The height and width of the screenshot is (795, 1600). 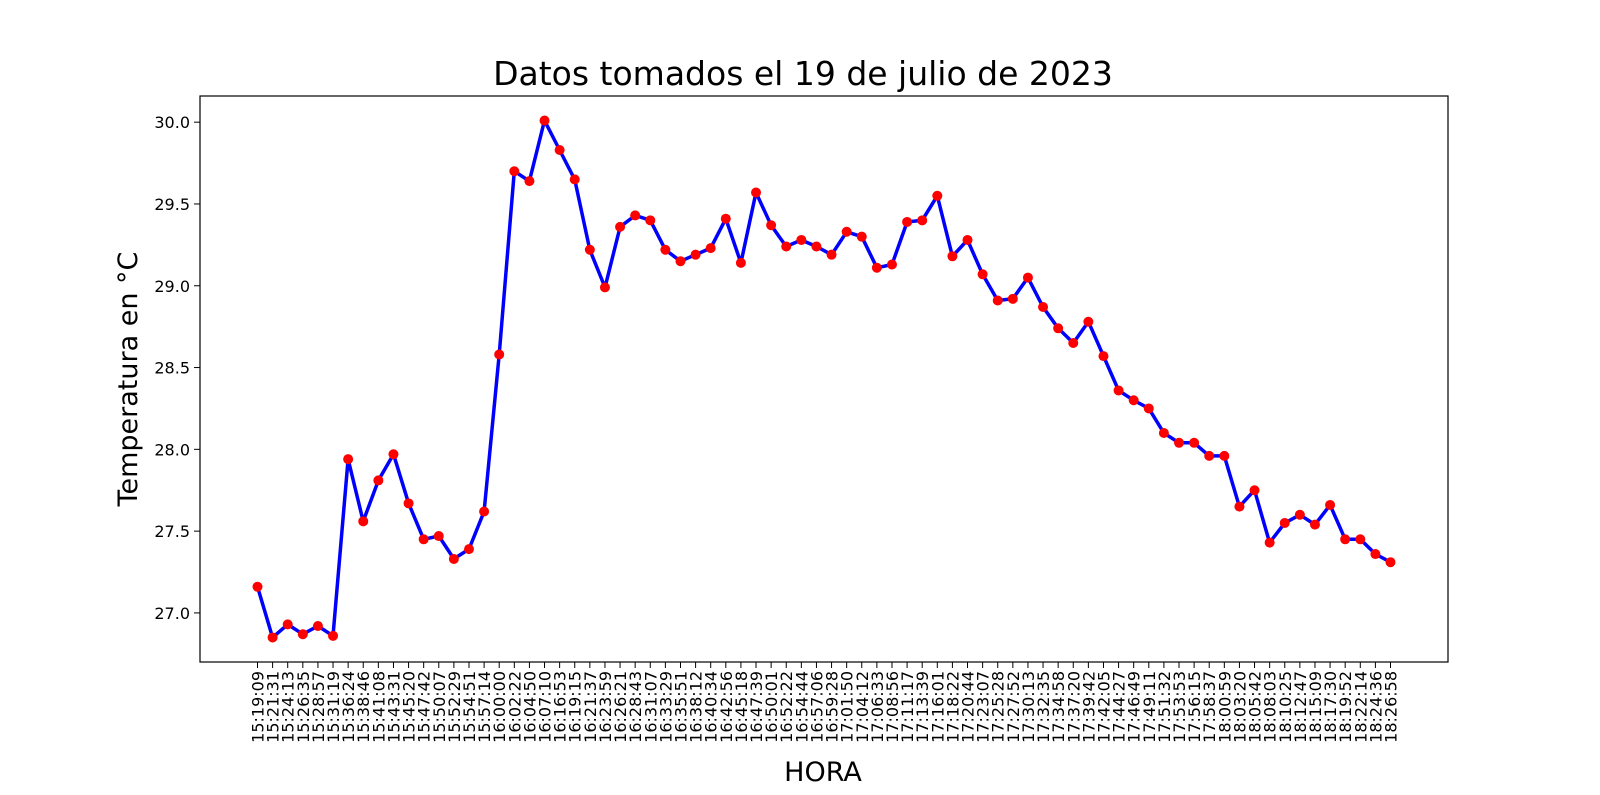 I want to click on x-tick-label: 17:13:39, so click(x=922, y=707).